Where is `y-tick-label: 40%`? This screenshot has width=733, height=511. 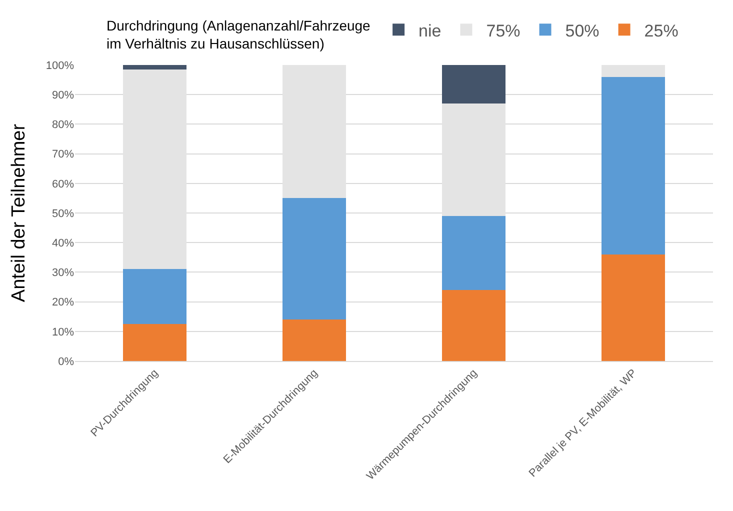
y-tick-label: 40% is located at coordinates (63, 243).